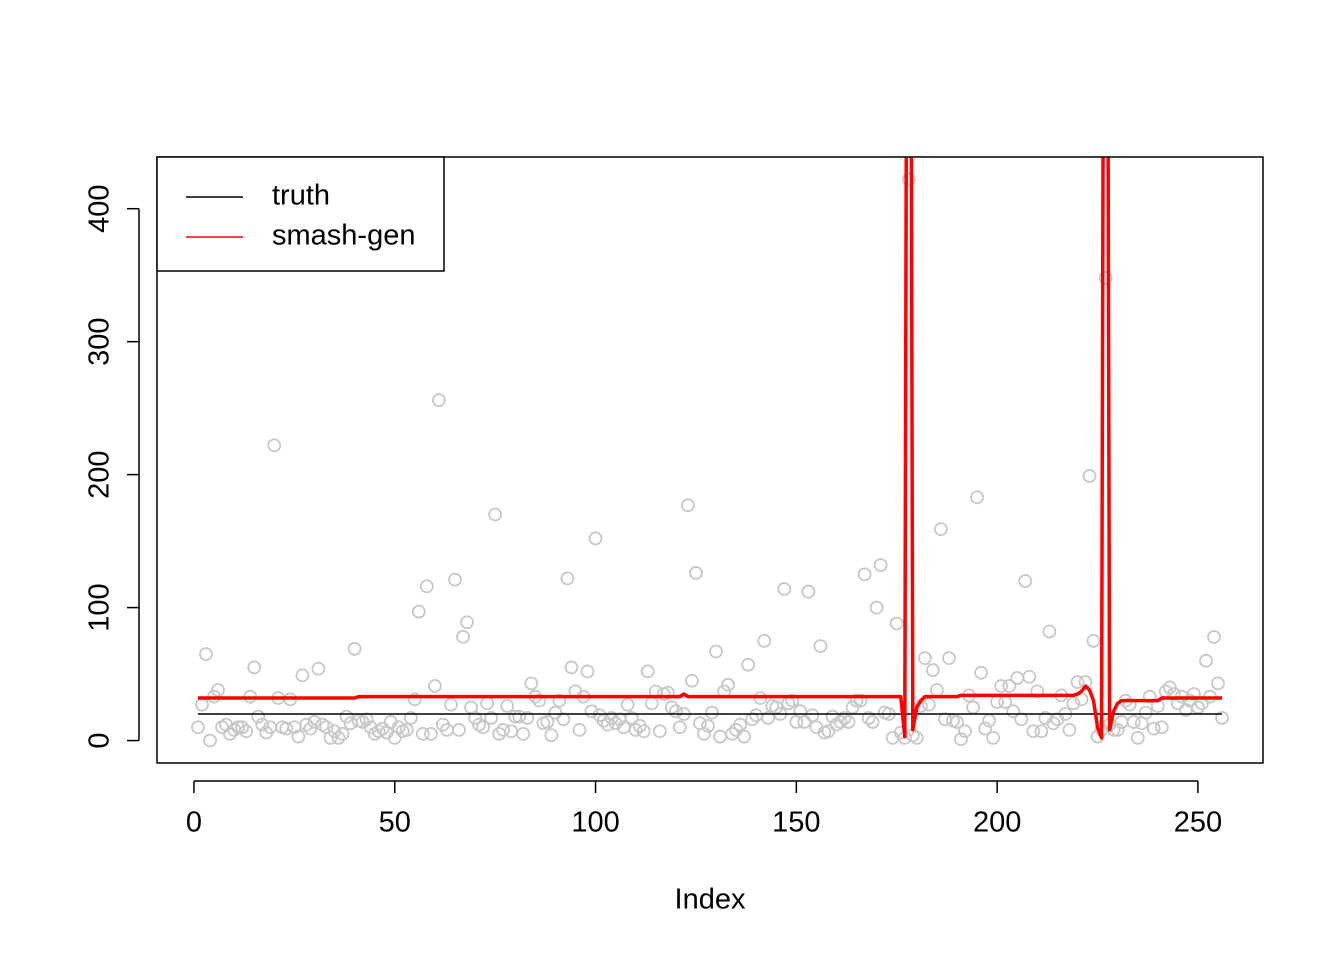 The height and width of the screenshot is (960, 1344). What do you see at coordinates (1198, 823) in the screenshot?
I see `x-tick-label: 250` at bounding box center [1198, 823].